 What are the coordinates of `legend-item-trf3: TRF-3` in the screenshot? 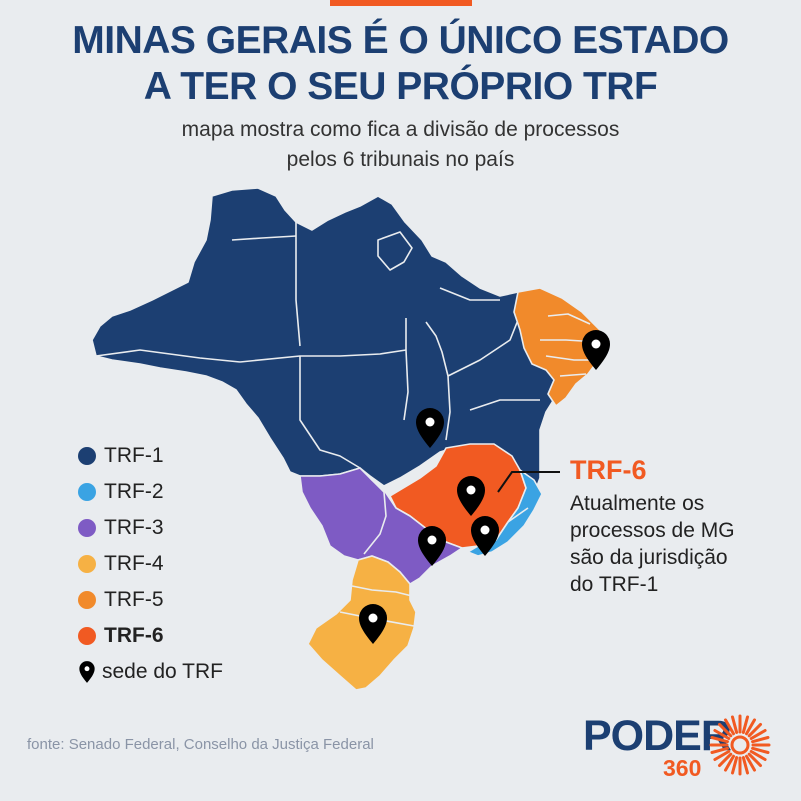 It's located at (150, 528).